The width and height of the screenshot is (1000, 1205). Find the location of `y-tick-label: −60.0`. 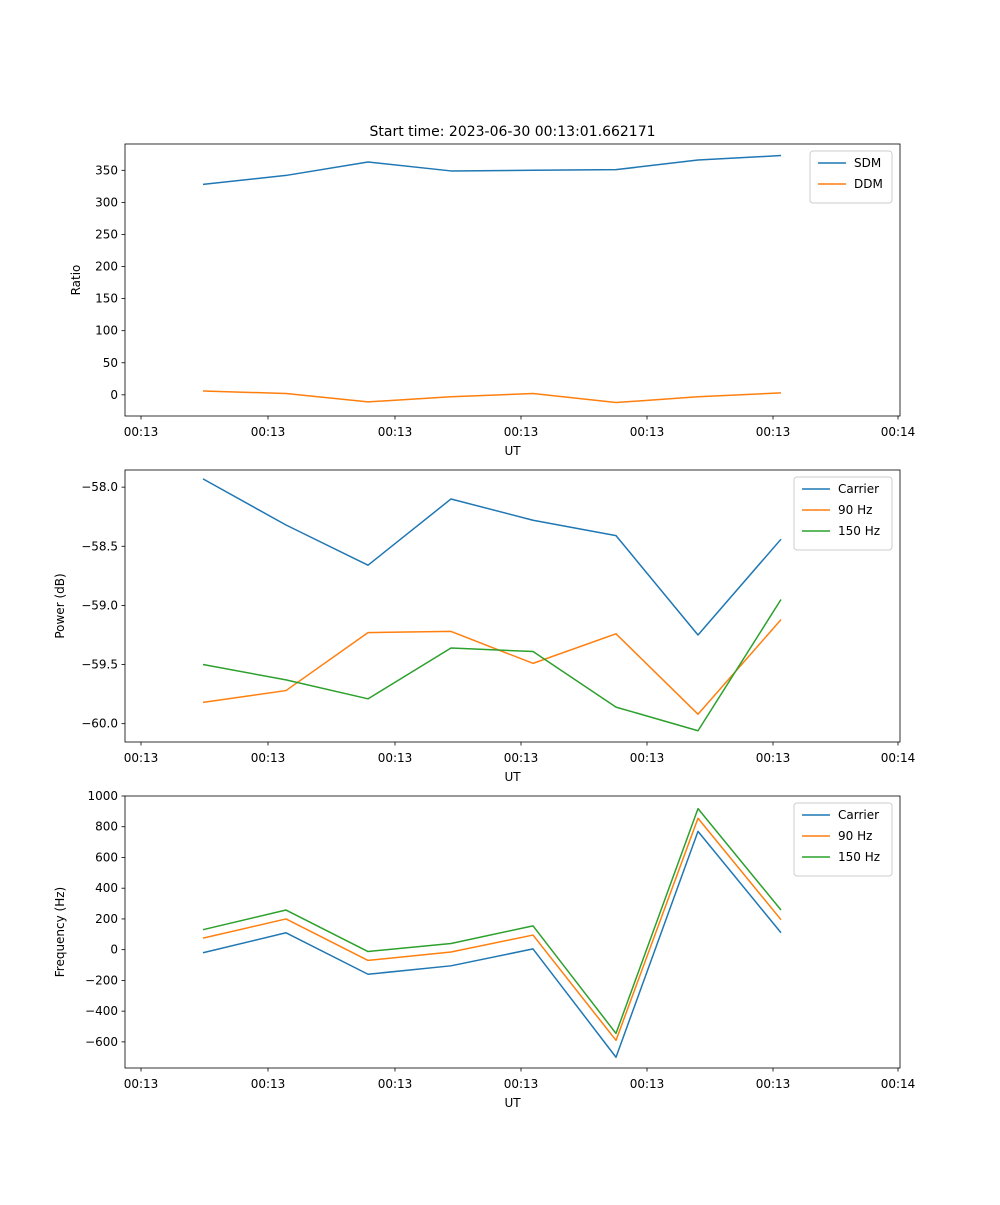

y-tick-label: −60.0 is located at coordinates (99, 724).